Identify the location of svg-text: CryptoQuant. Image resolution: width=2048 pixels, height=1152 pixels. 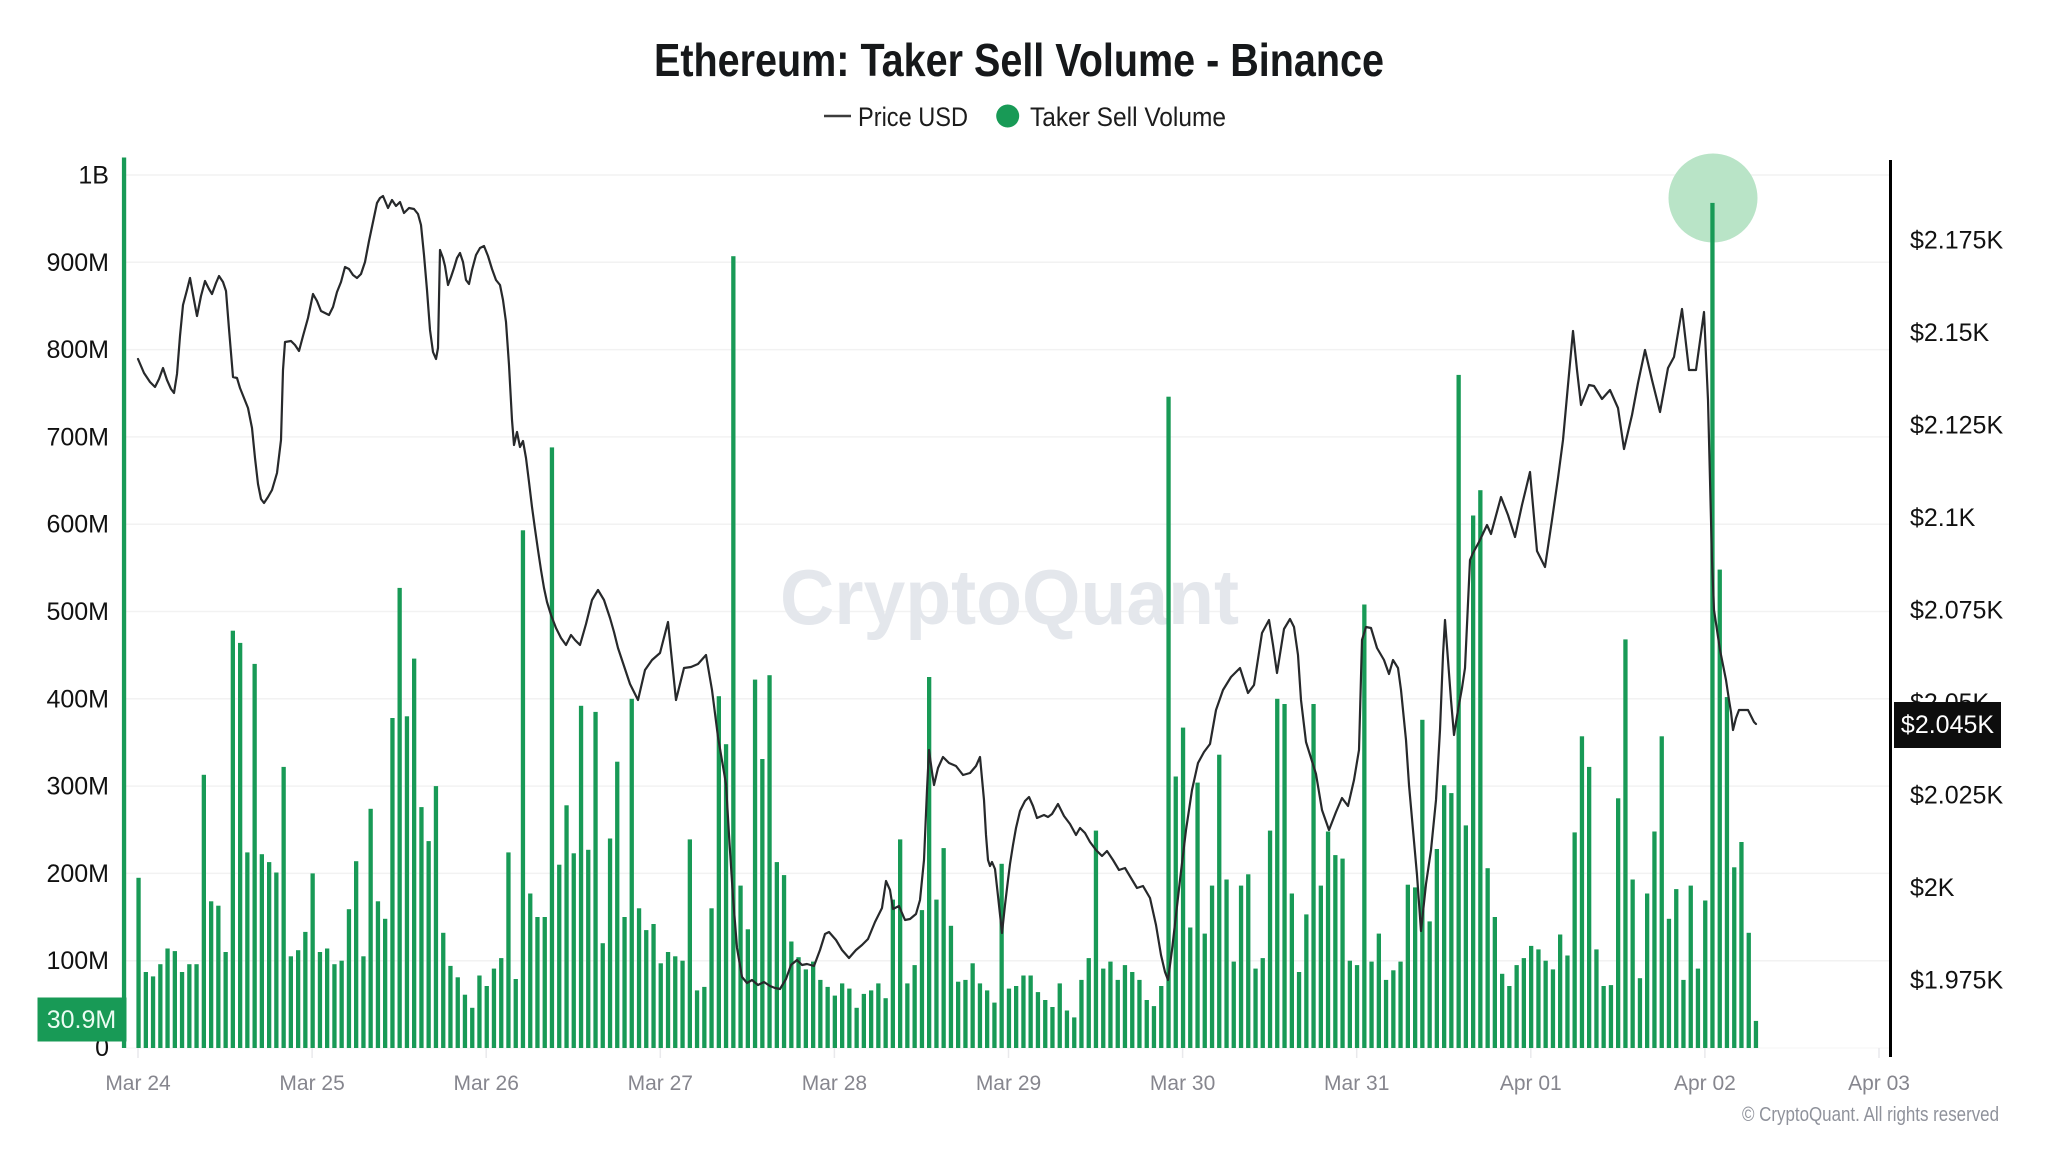
(1009, 597).